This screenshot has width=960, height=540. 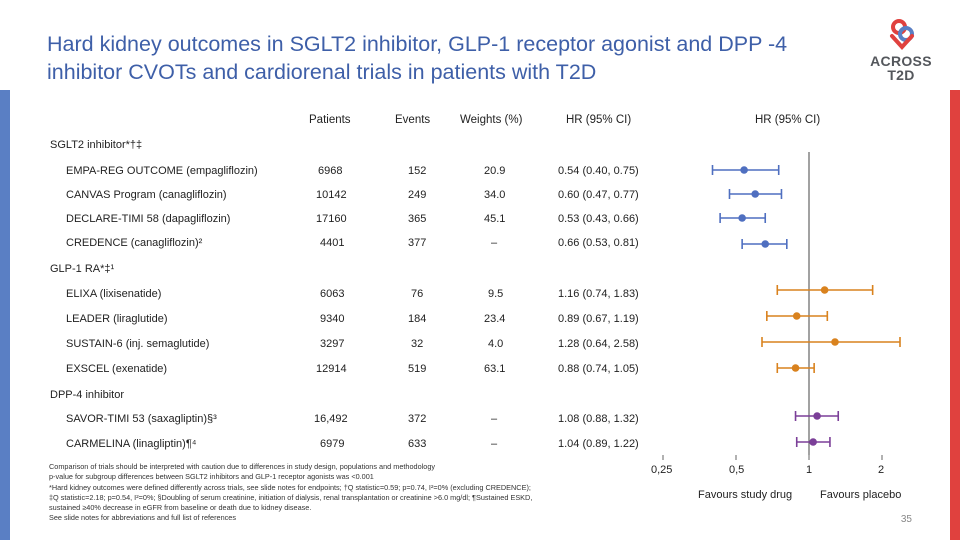 I want to click on right-accent-bar, so click(x=955, y=315).